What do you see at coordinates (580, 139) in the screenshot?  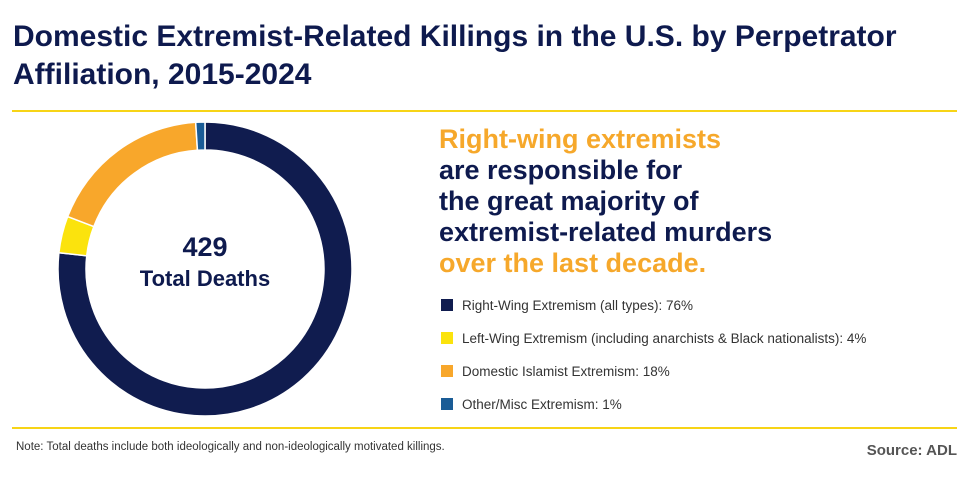 I see `headline-line-1: Right-wing extremists` at bounding box center [580, 139].